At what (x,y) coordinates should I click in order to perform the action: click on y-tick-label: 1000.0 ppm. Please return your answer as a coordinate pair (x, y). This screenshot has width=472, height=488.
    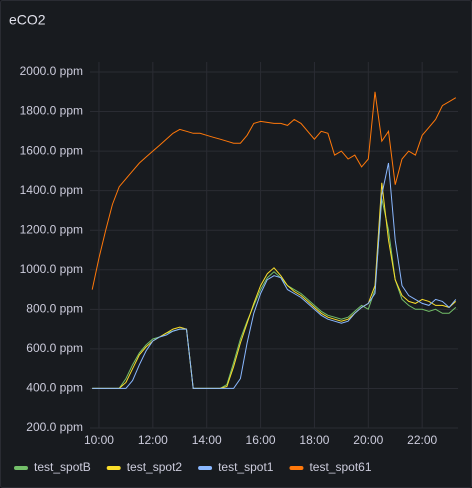
    Looking at the image, I should click on (51, 269).